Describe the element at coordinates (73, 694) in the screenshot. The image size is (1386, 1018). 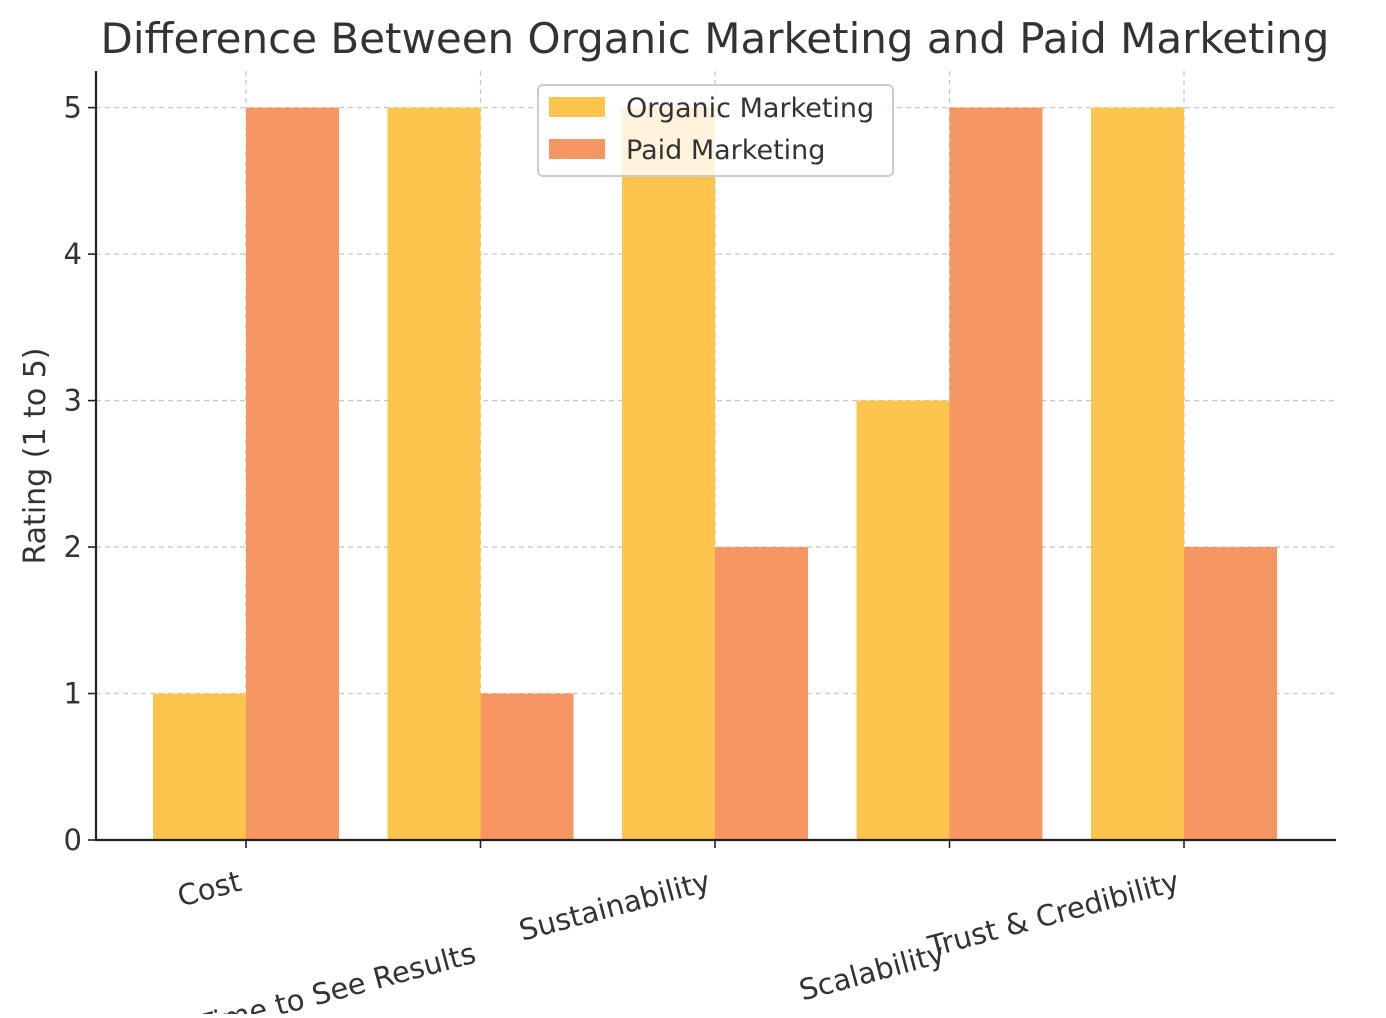
I see `y-tick-label-1: 1` at that location.